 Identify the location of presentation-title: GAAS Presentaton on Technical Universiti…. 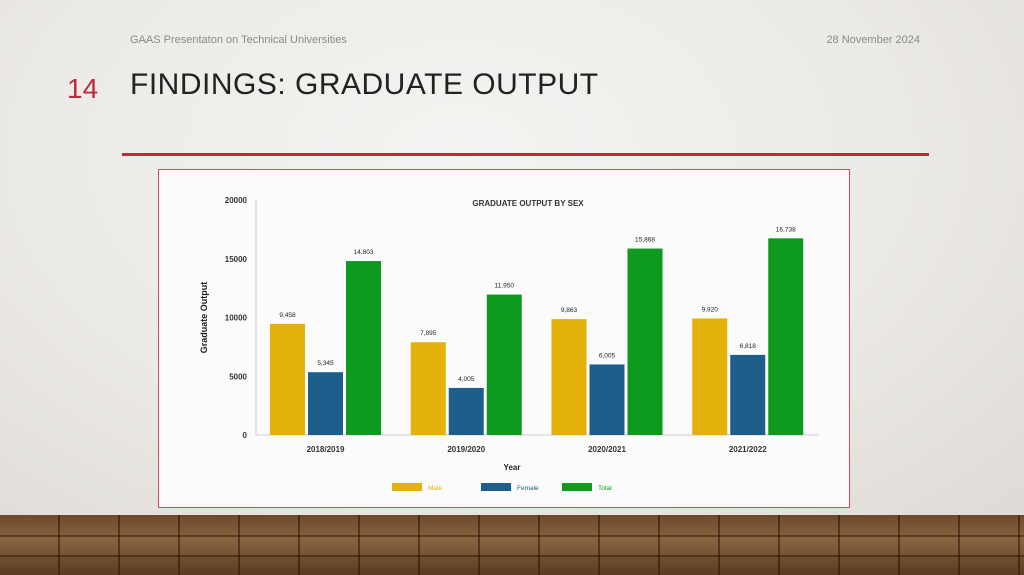
(238, 40).